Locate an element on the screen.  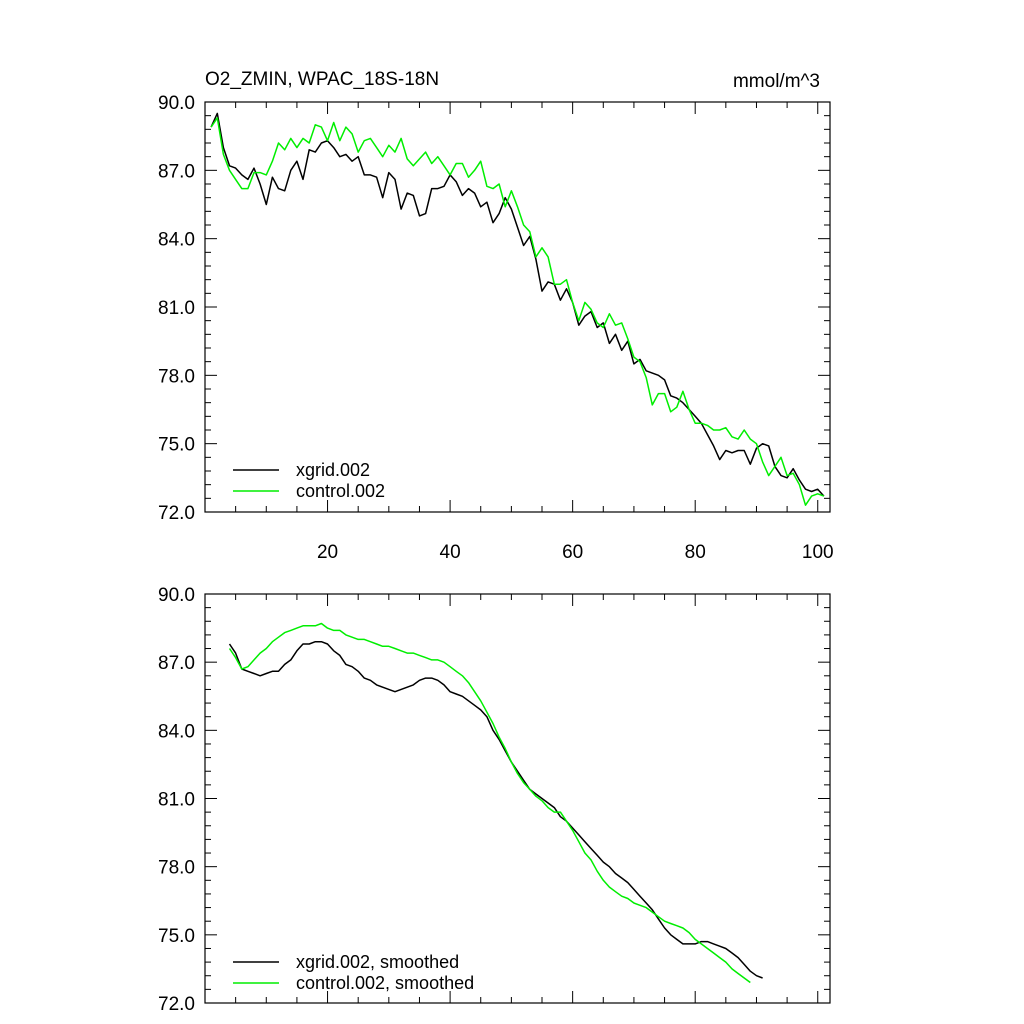
x-tick-label: 40 is located at coordinates (450, 552).